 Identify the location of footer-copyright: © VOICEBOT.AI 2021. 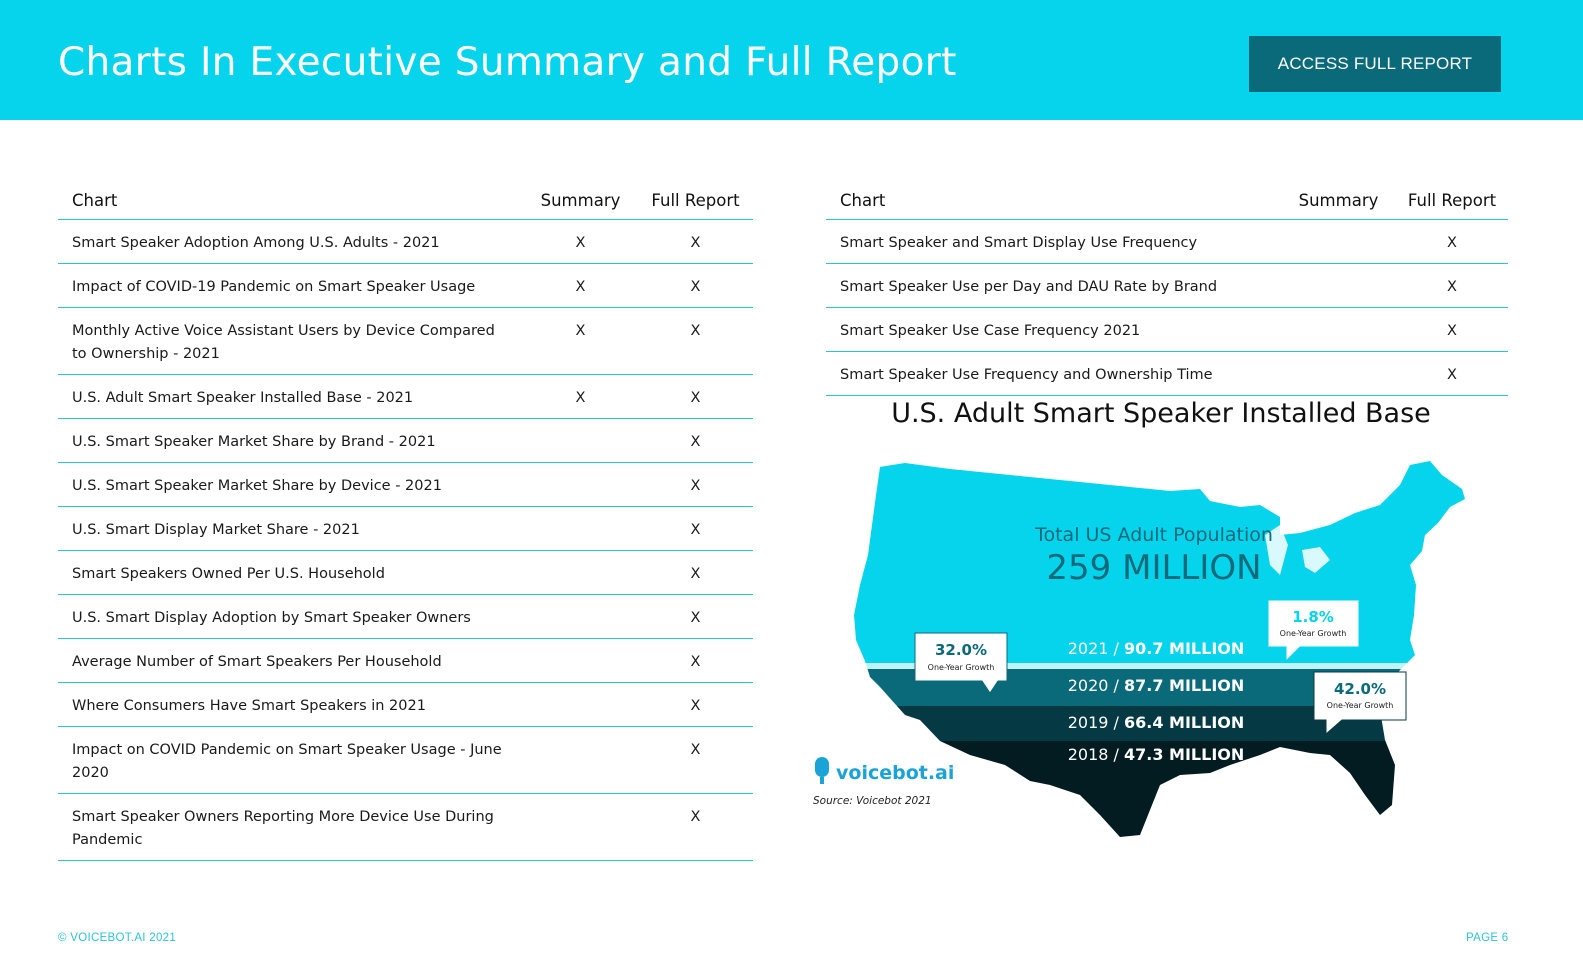
(117, 938).